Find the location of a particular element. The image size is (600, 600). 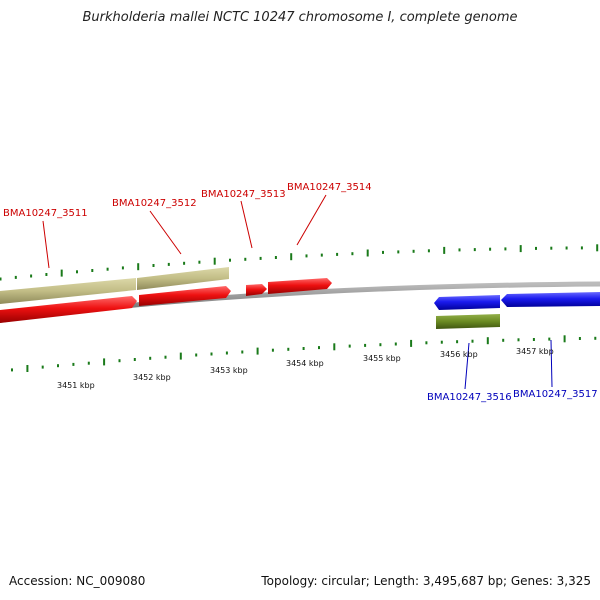

tick-label-3456: 3456 kbp is located at coordinates (459, 354).